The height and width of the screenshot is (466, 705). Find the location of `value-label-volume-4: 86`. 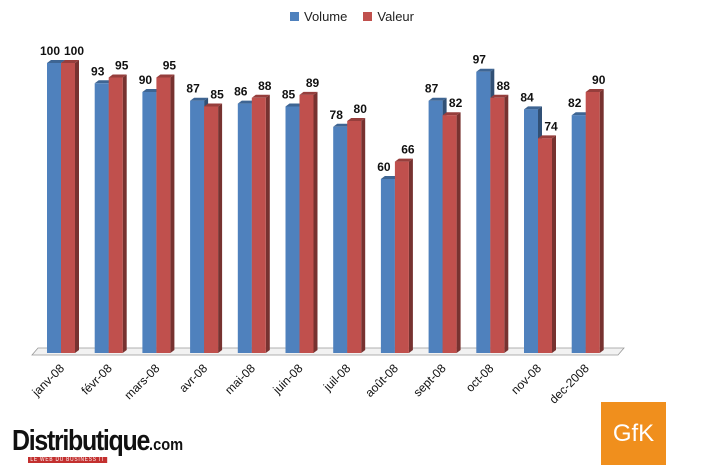

value-label-volume-4: 86 is located at coordinates (241, 92).